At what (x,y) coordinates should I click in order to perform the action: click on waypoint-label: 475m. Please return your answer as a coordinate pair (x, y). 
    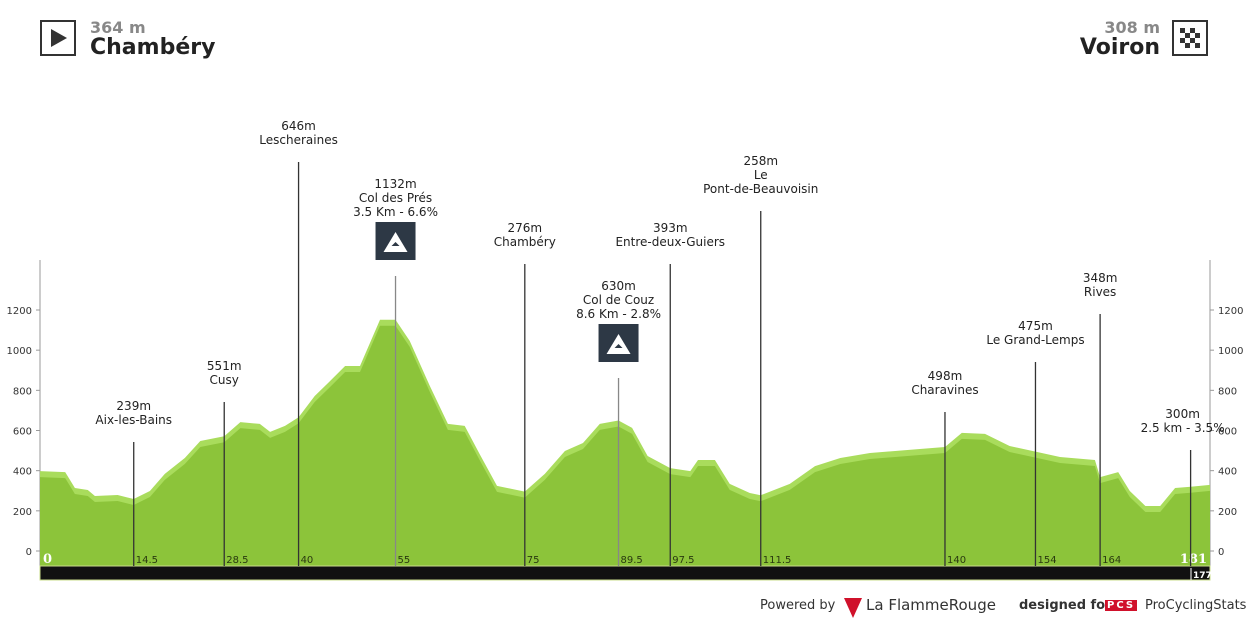
    Looking at the image, I should click on (1035, 326).